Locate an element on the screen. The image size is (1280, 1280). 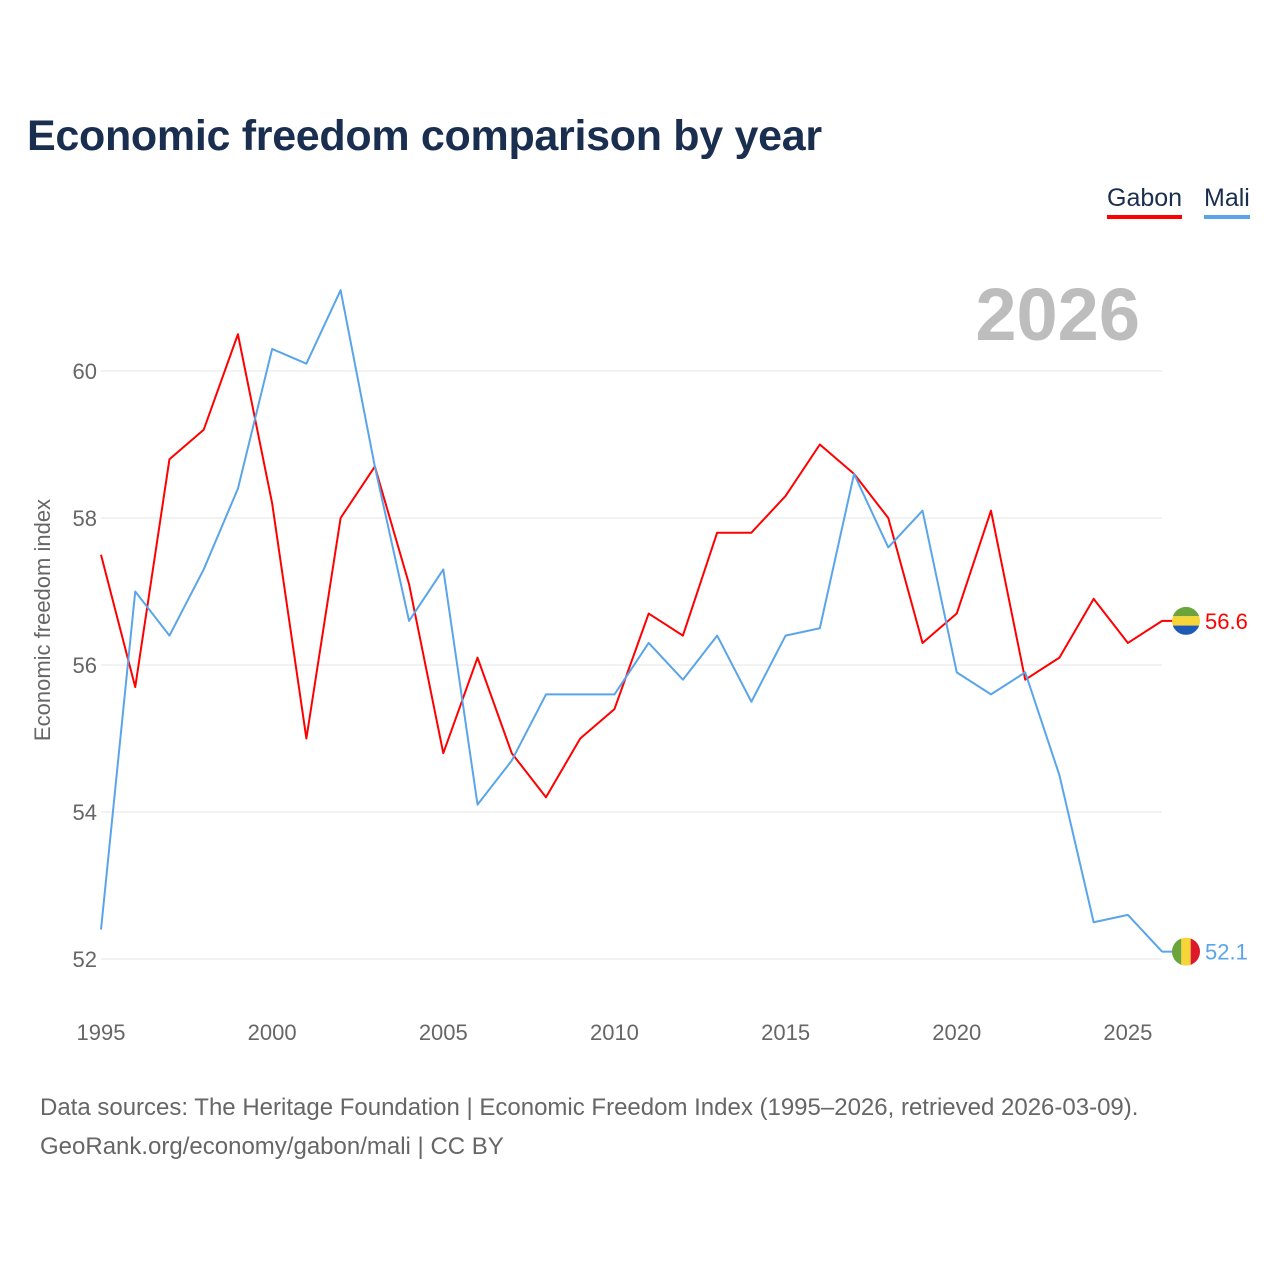
footer-link: GeoRank.org/economy/gabon/mali | CC BY is located at coordinates (272, 1146).